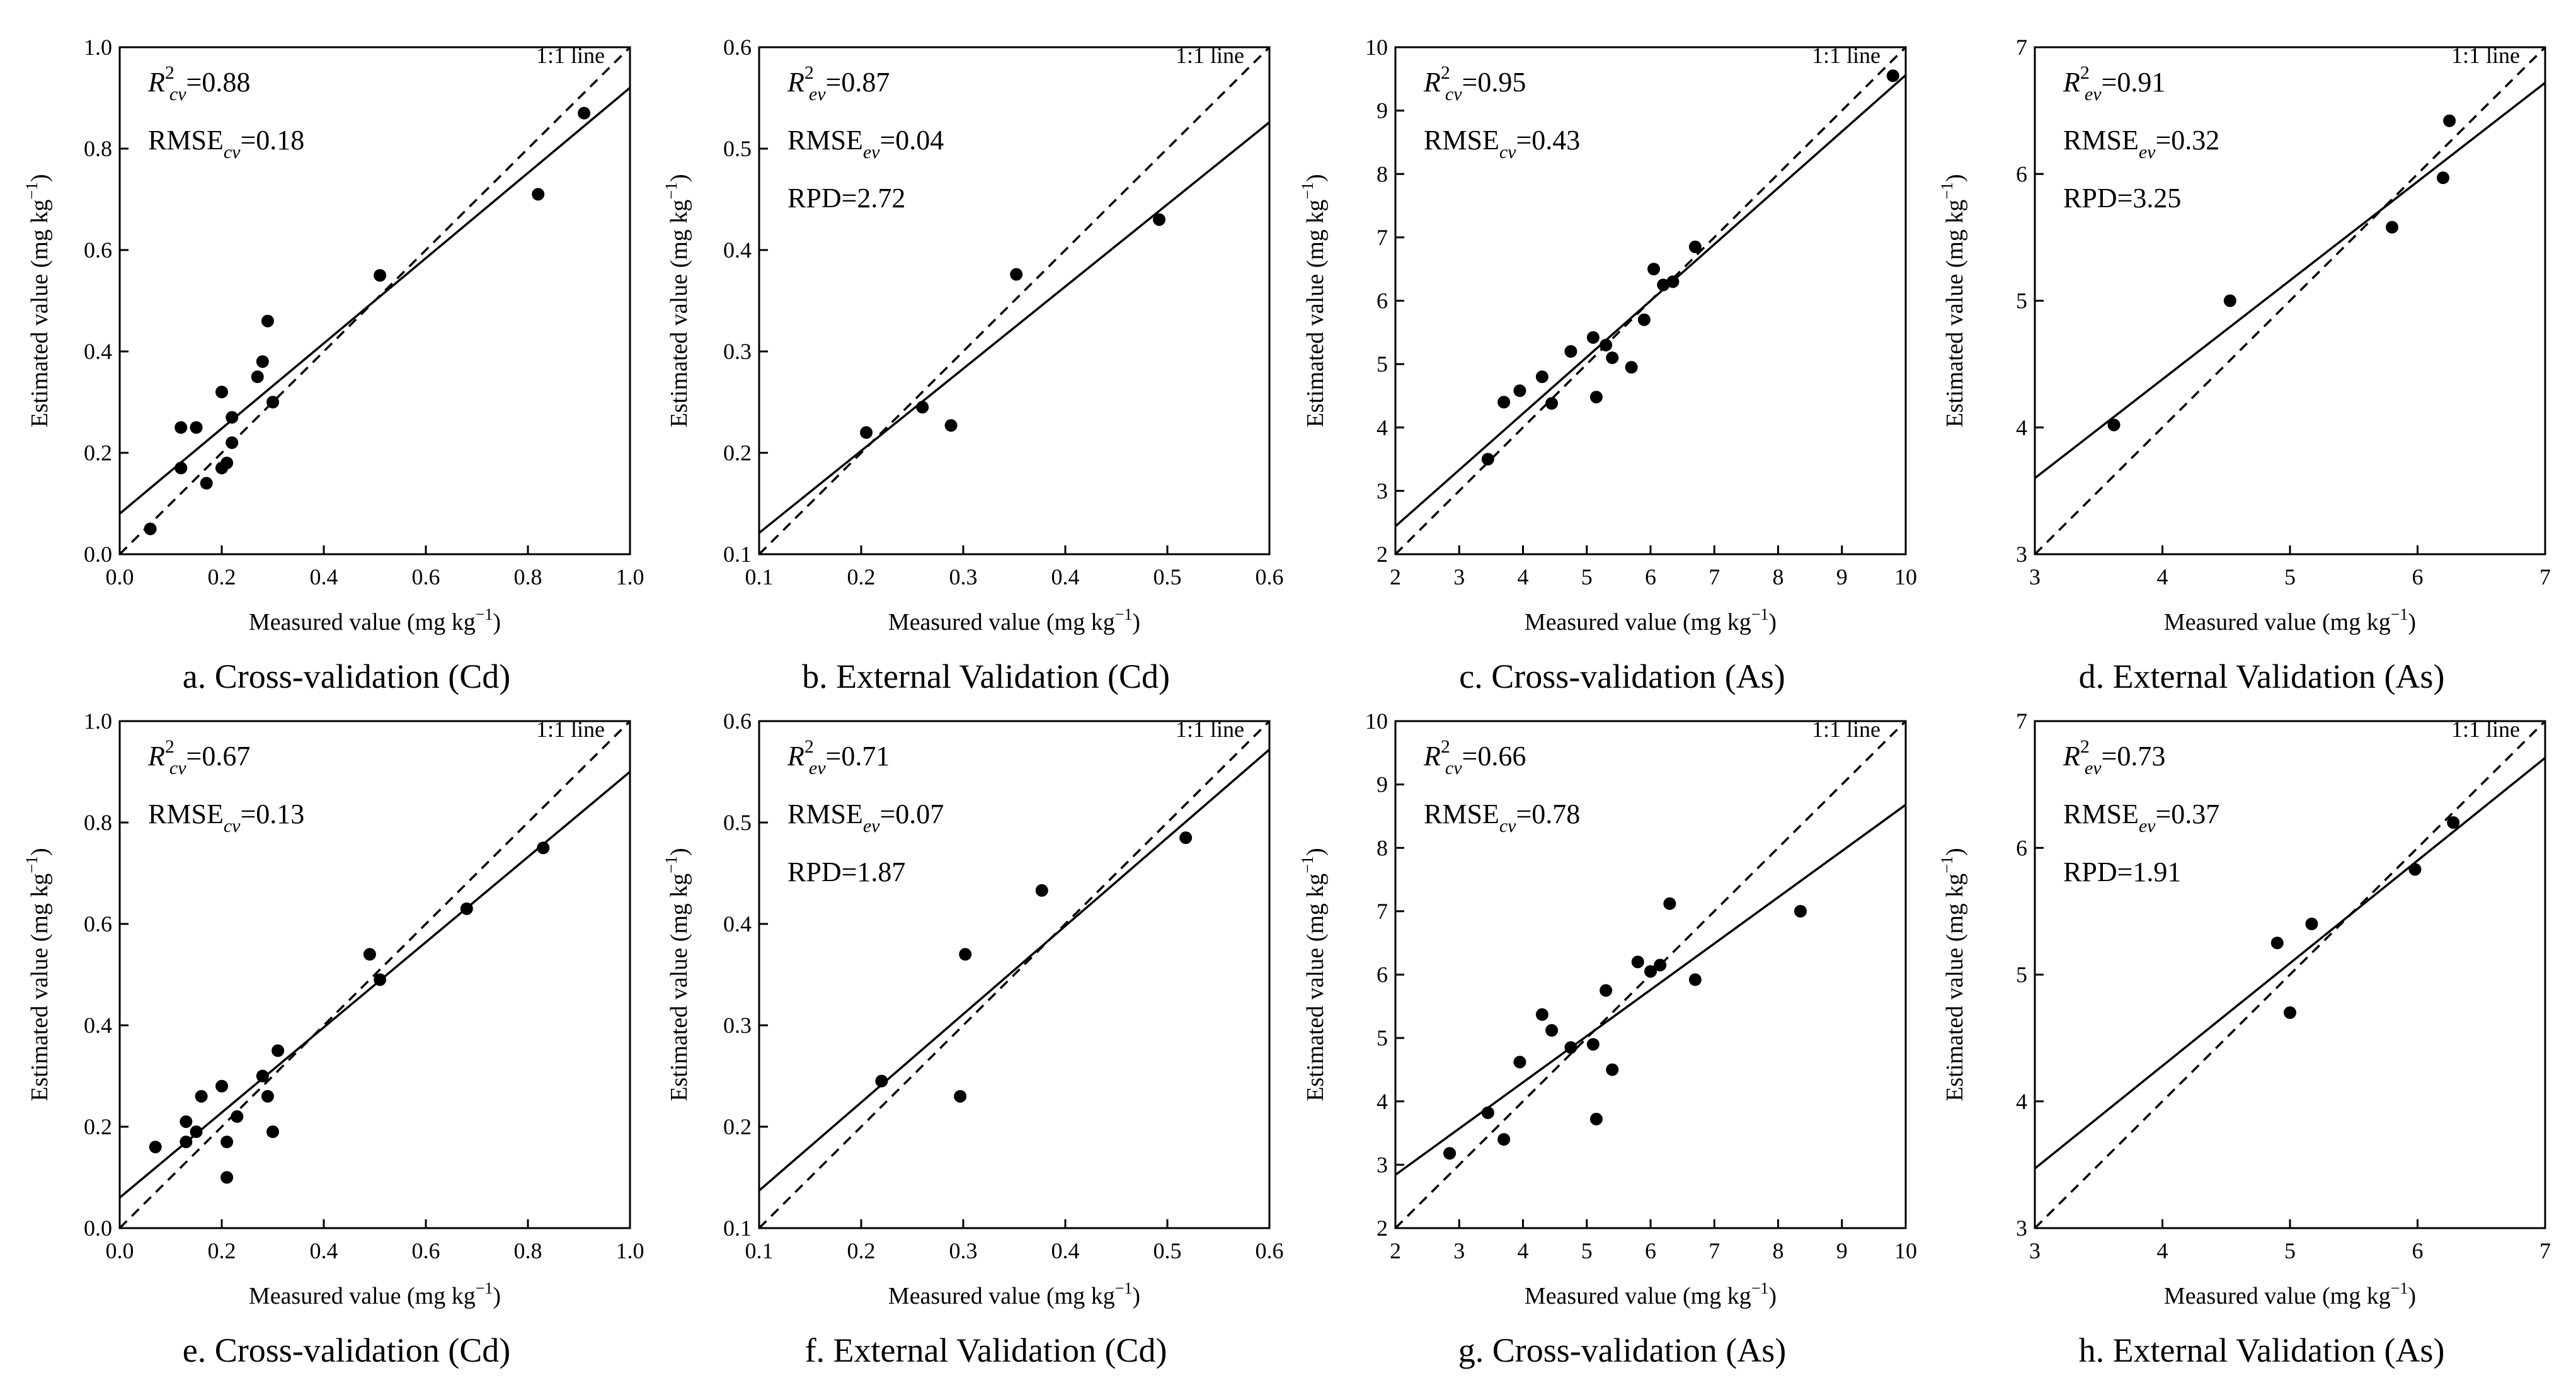 The width and height of the screenshot is (2576, 1395). What do you see at coordinates (1376, 47) in the screenshot?
I see `y-tick-label: 10` at bounding box center [1376, 47].